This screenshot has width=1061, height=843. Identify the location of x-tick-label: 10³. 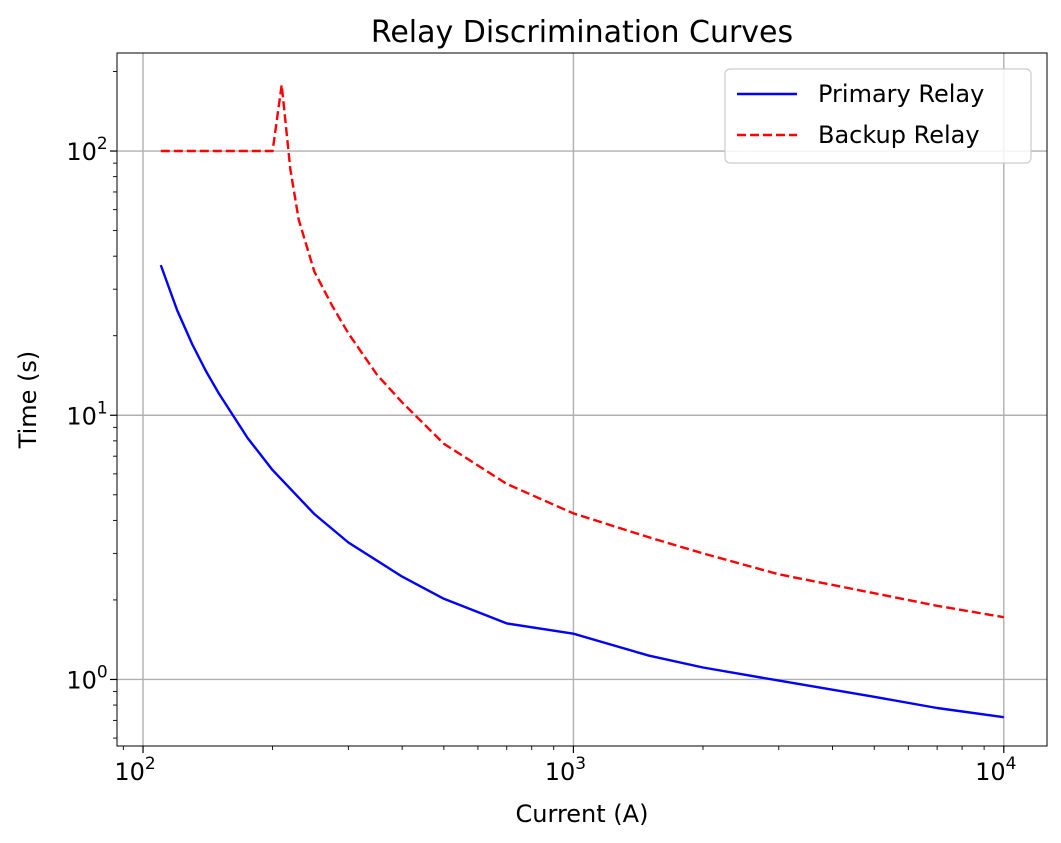
(565, 770).